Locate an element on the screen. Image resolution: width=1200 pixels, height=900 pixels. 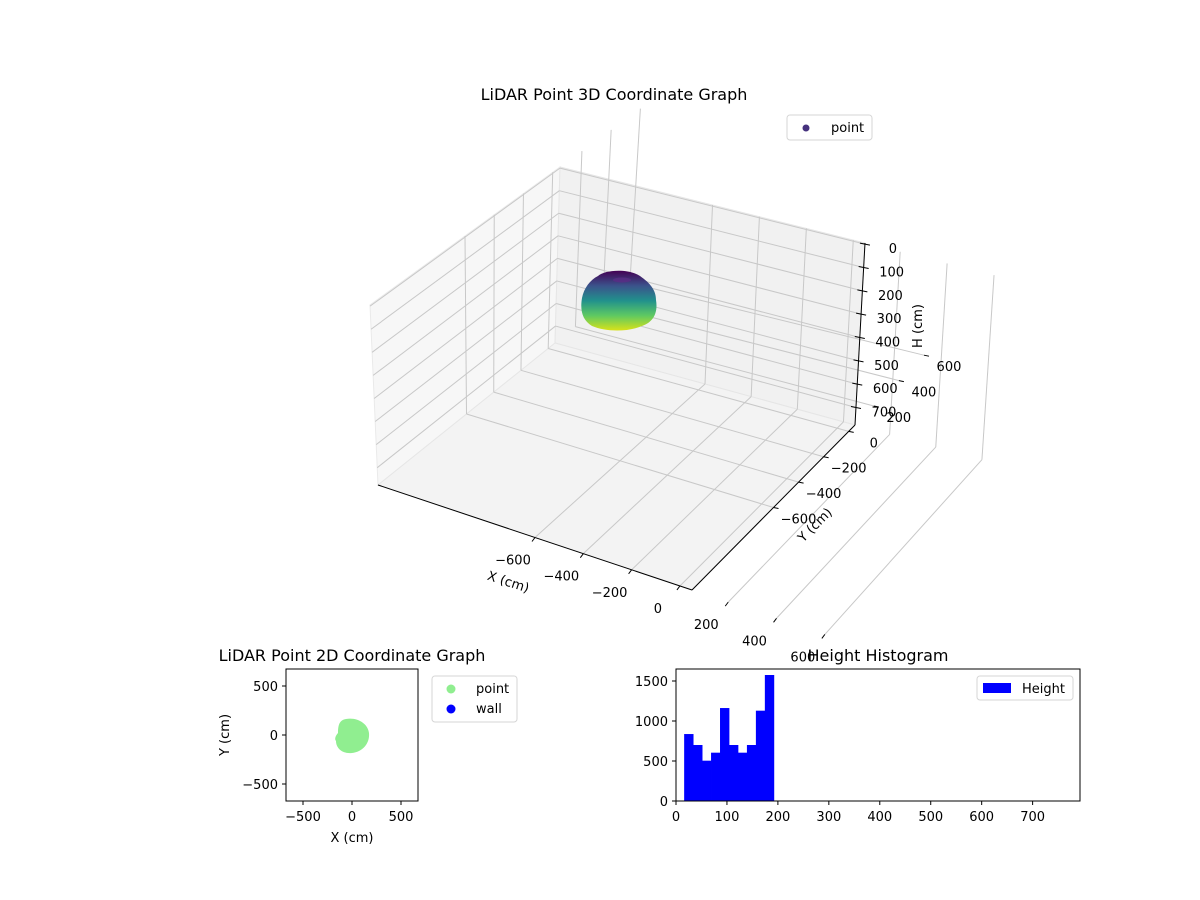
legend-height-swatch is located at coordinates (997, 688).